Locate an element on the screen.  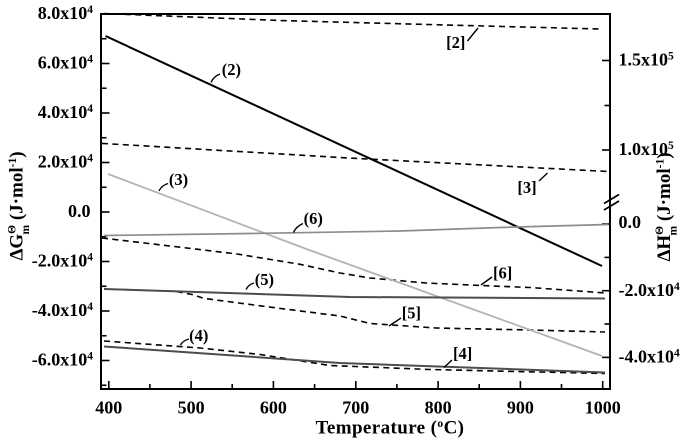
svg-text: 600 is located at coordinates (273, 408).